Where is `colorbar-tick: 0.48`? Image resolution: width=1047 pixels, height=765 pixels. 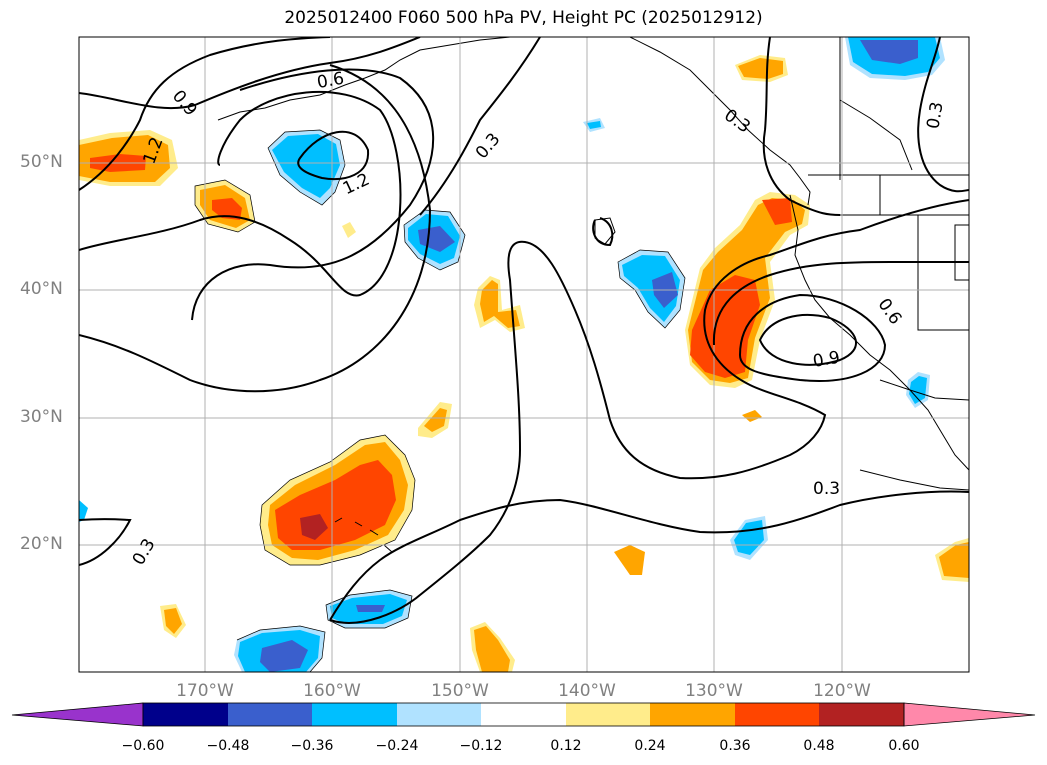
colorbar-tick: 0.48 is located at coordinates (819, 746).